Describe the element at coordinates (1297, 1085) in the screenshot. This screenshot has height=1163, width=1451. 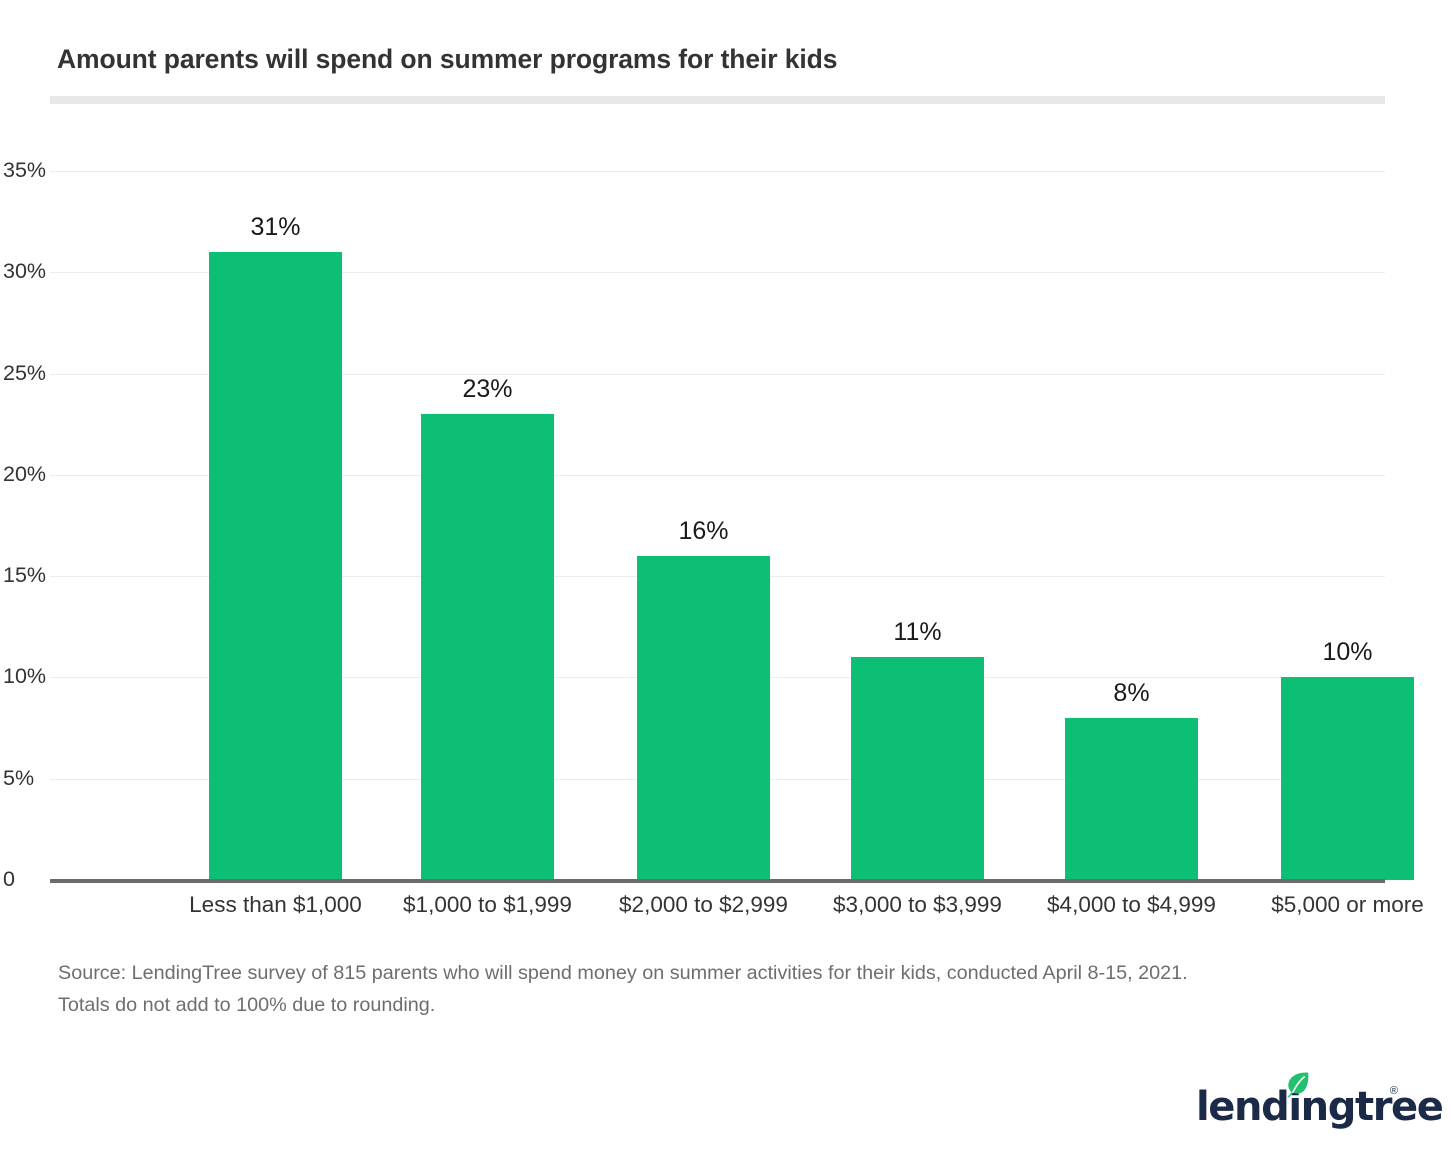
I see `leaf-icon` at that location.